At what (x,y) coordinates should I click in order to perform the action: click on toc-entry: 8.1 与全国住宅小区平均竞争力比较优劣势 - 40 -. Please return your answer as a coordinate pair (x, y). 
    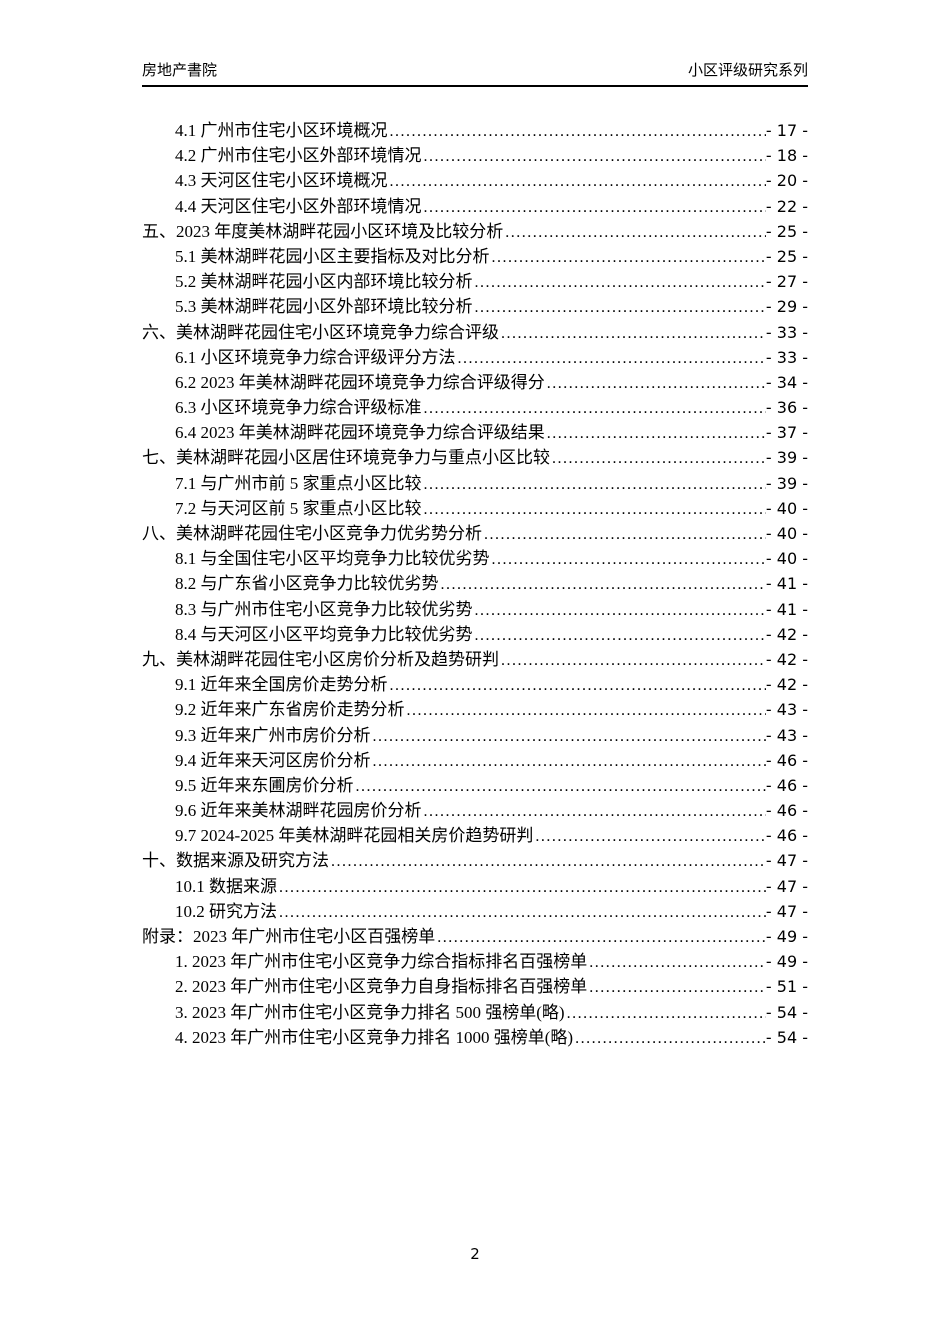
    Looking at the image, I should click on (475, 556).